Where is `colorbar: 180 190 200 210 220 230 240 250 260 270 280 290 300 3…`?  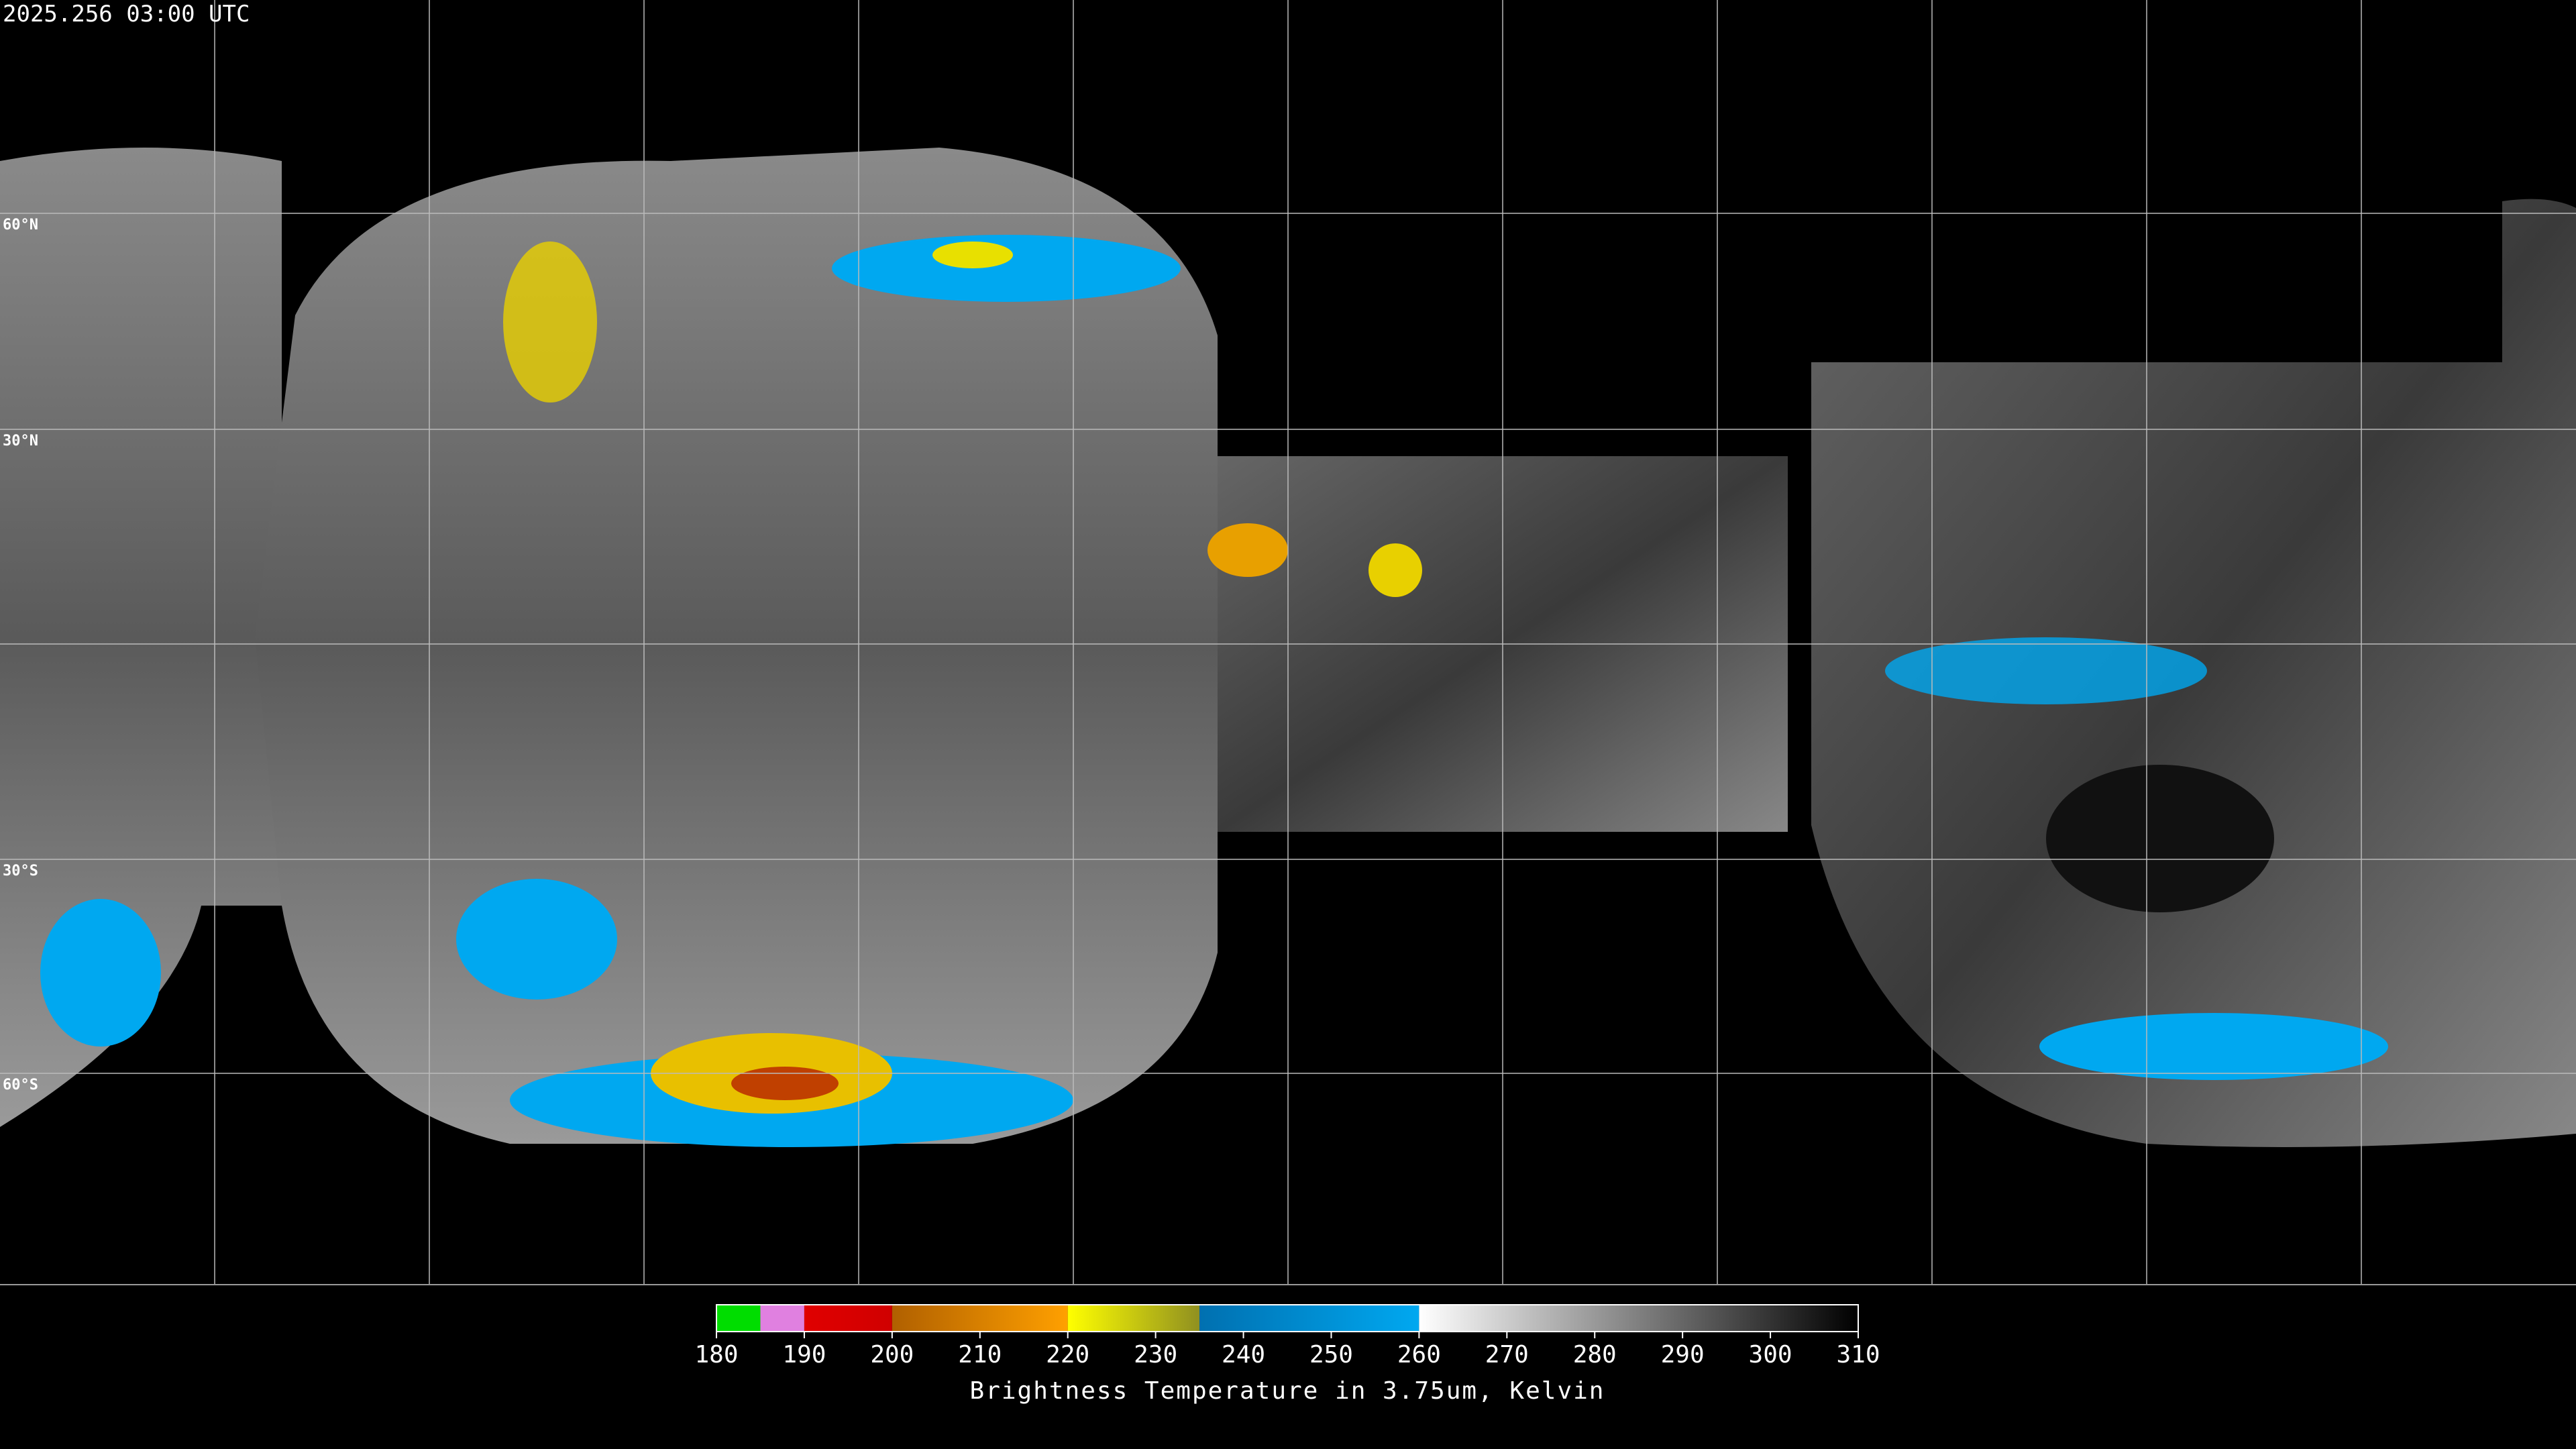 colorbar: 180 190 200 210 220 230 240 250 260 270 280 290 300 3… is located at coordinates (1287, 1336).